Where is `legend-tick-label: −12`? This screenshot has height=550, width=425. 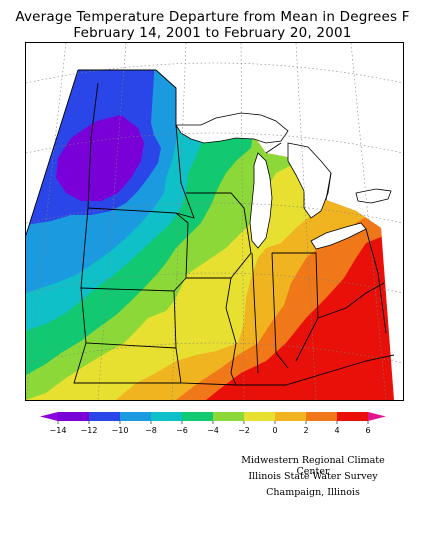 legend-tick-label: −12 is located at coordinates (89, 430).